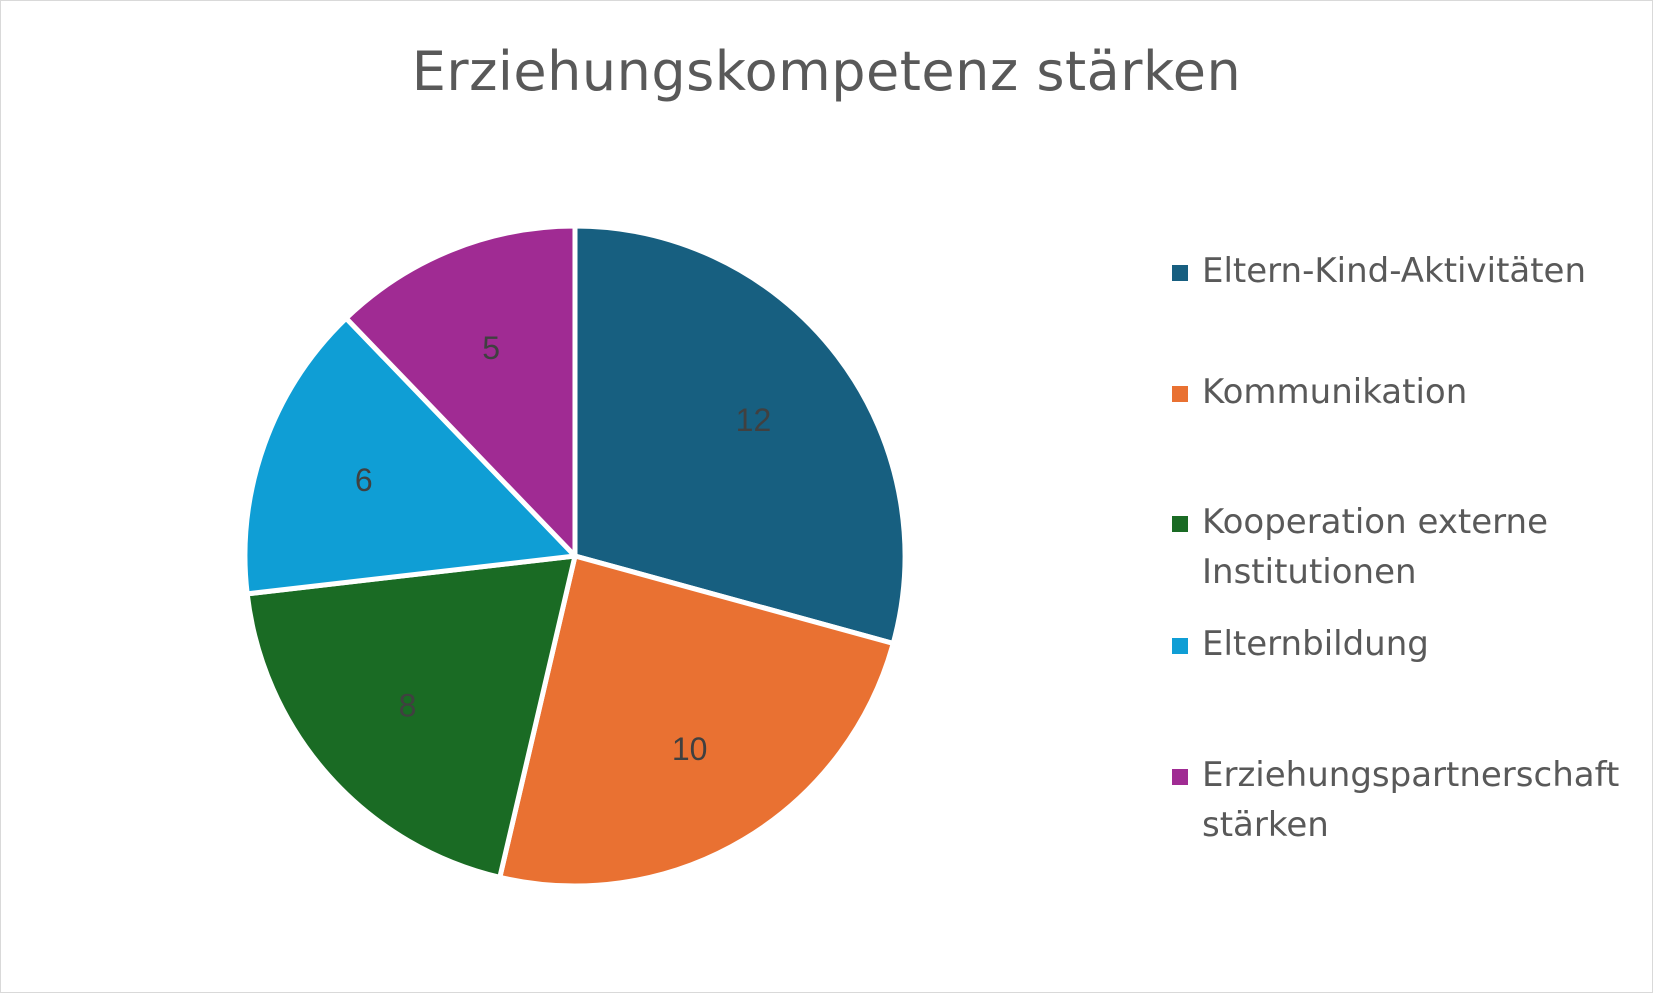 The image size is (1653, 993). Describe the element at coordinates (754, 420) in the screenshot. I see `pie-data-label-0: 12` at that location.